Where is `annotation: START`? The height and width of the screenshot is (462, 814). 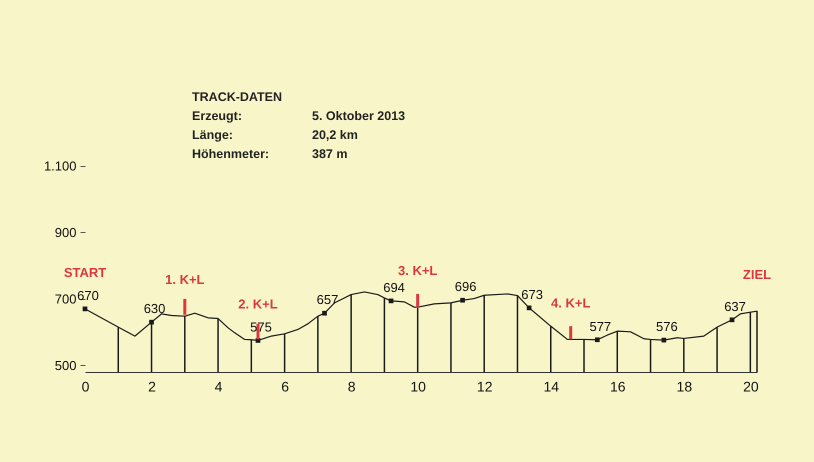 annotation: START is located at coordinates (85, 272).